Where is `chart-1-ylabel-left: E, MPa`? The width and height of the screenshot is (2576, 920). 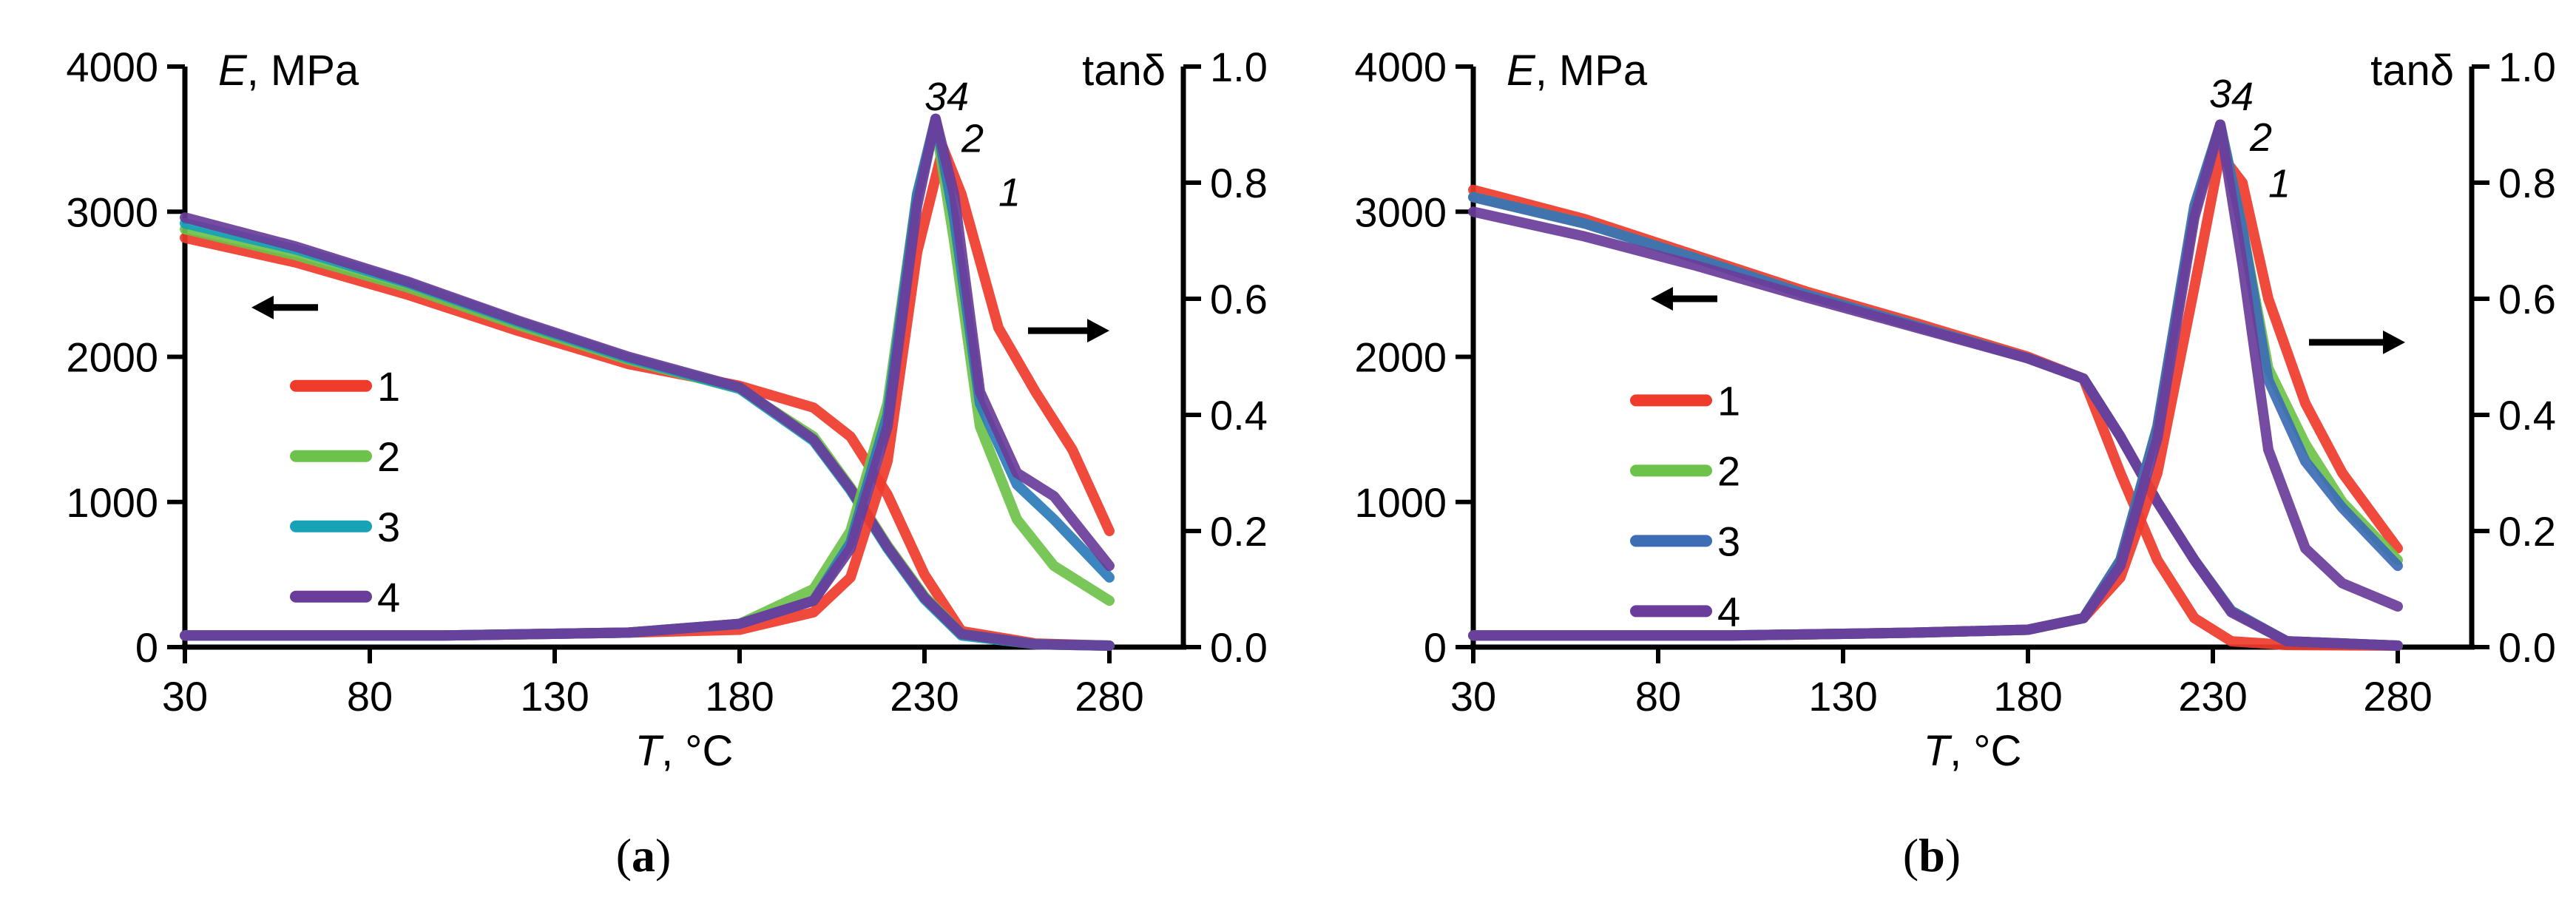
chart-1-ylabel-left: E, MPa is located at coordinates (1577, 71).